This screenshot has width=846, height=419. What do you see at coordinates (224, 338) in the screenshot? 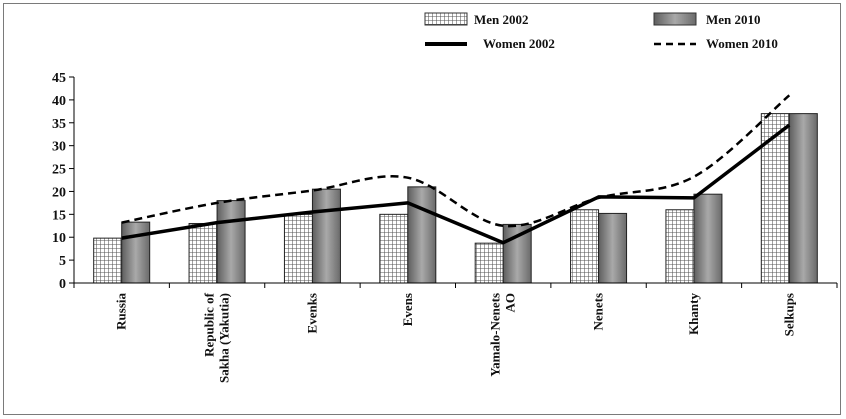
I see `category-label-line: Sakha (Yakutia)` at bounding box center [224, 338].